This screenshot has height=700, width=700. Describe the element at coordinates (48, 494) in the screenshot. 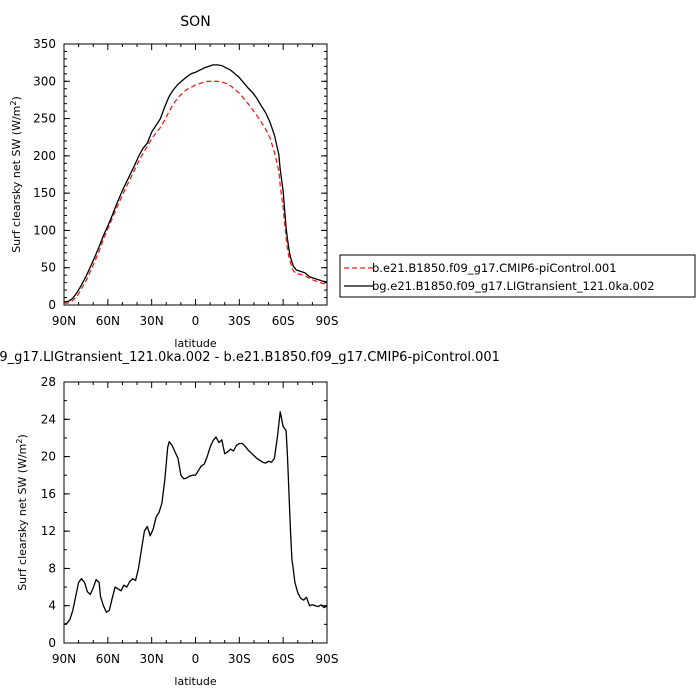

I see `chart2-ytick-label: 16` at that location.